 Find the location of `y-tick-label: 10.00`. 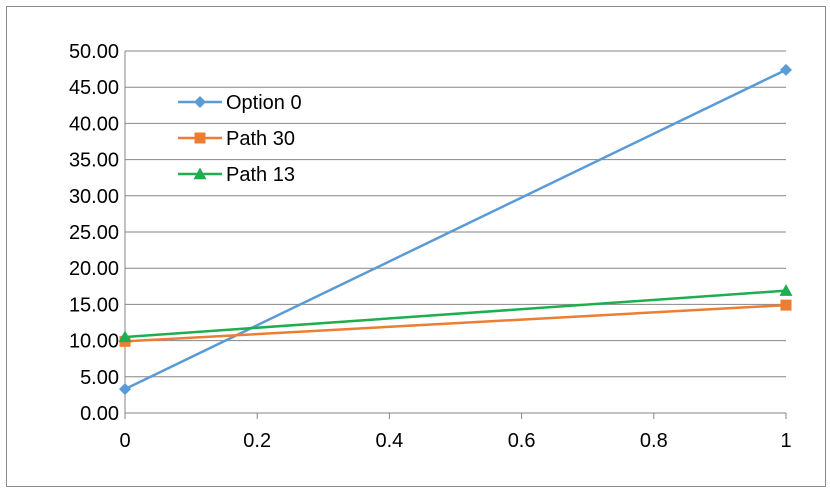

y-tick-label: 10.00 is located at coordinates (94, 342).